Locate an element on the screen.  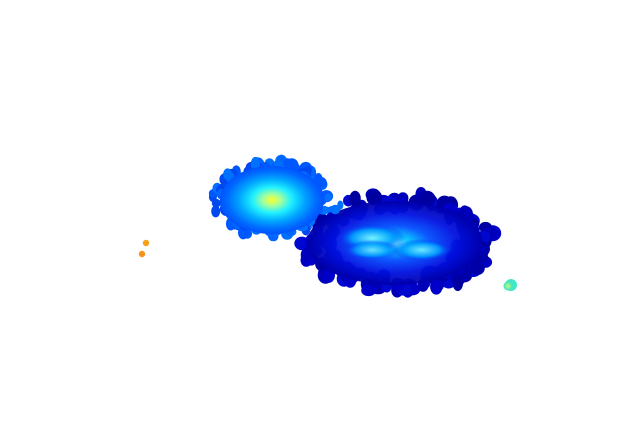
lower-right-cluster is located at coordinates (398, 242).